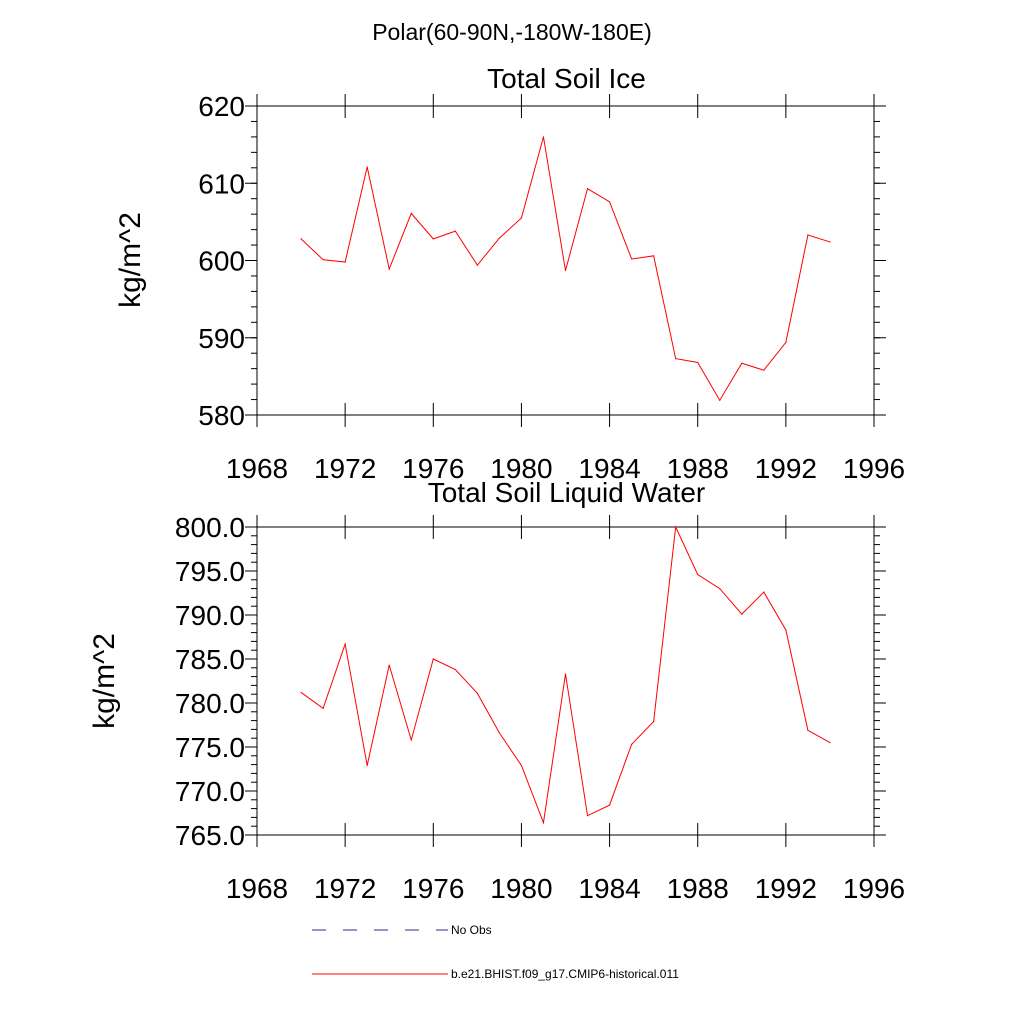 This screenshot has height=1024, width=1024. What do you see at coordinates (221, 415) in the screenshot?
I see `y-tick-label: 580` at bounding box center [221, 415].